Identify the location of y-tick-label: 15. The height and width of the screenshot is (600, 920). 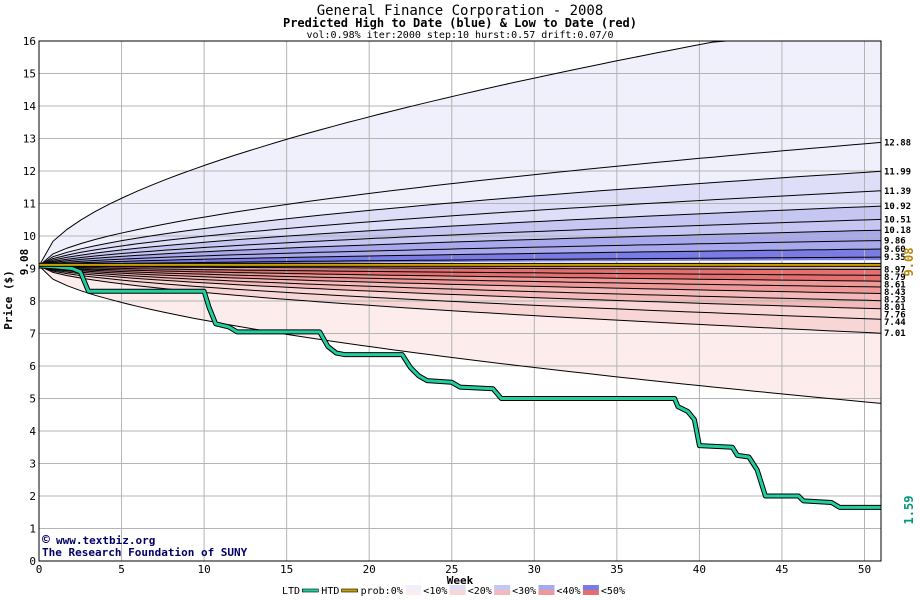
(29, 74).